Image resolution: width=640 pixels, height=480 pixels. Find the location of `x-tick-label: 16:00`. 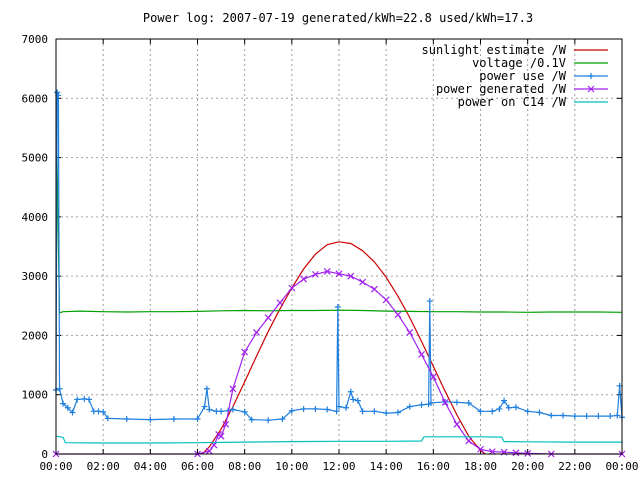

x-tick-label: 16:00 is located at coordinates (433, 466).